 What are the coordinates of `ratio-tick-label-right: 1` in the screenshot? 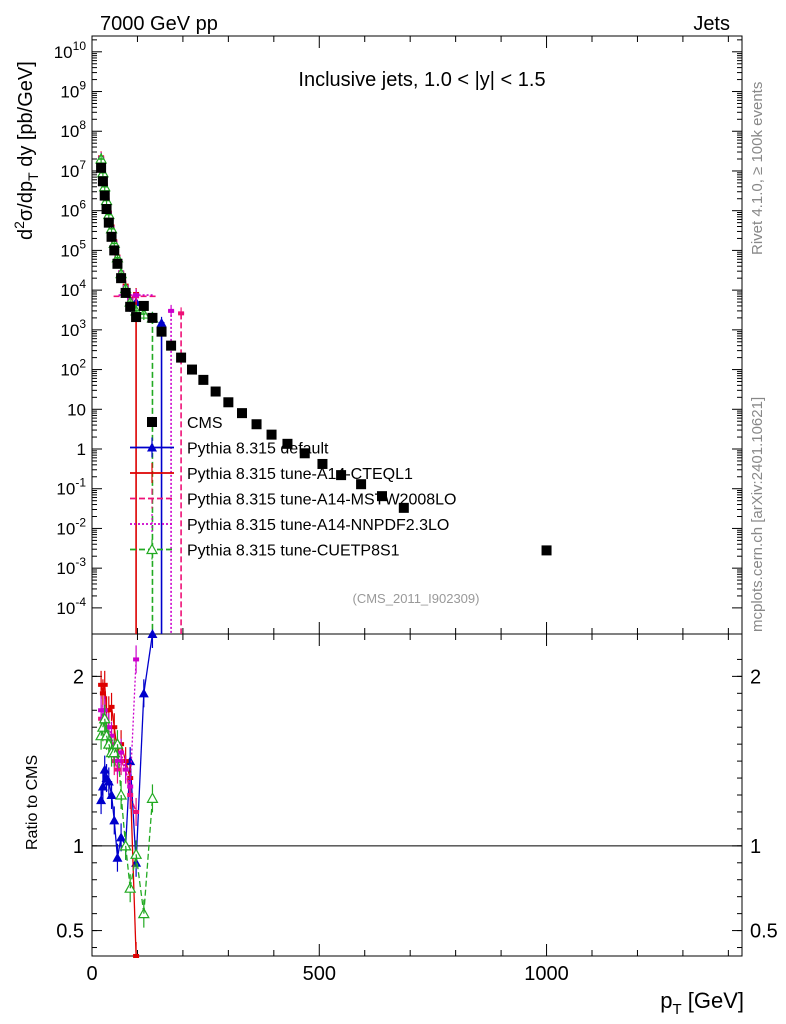 It's located at (755, 847).